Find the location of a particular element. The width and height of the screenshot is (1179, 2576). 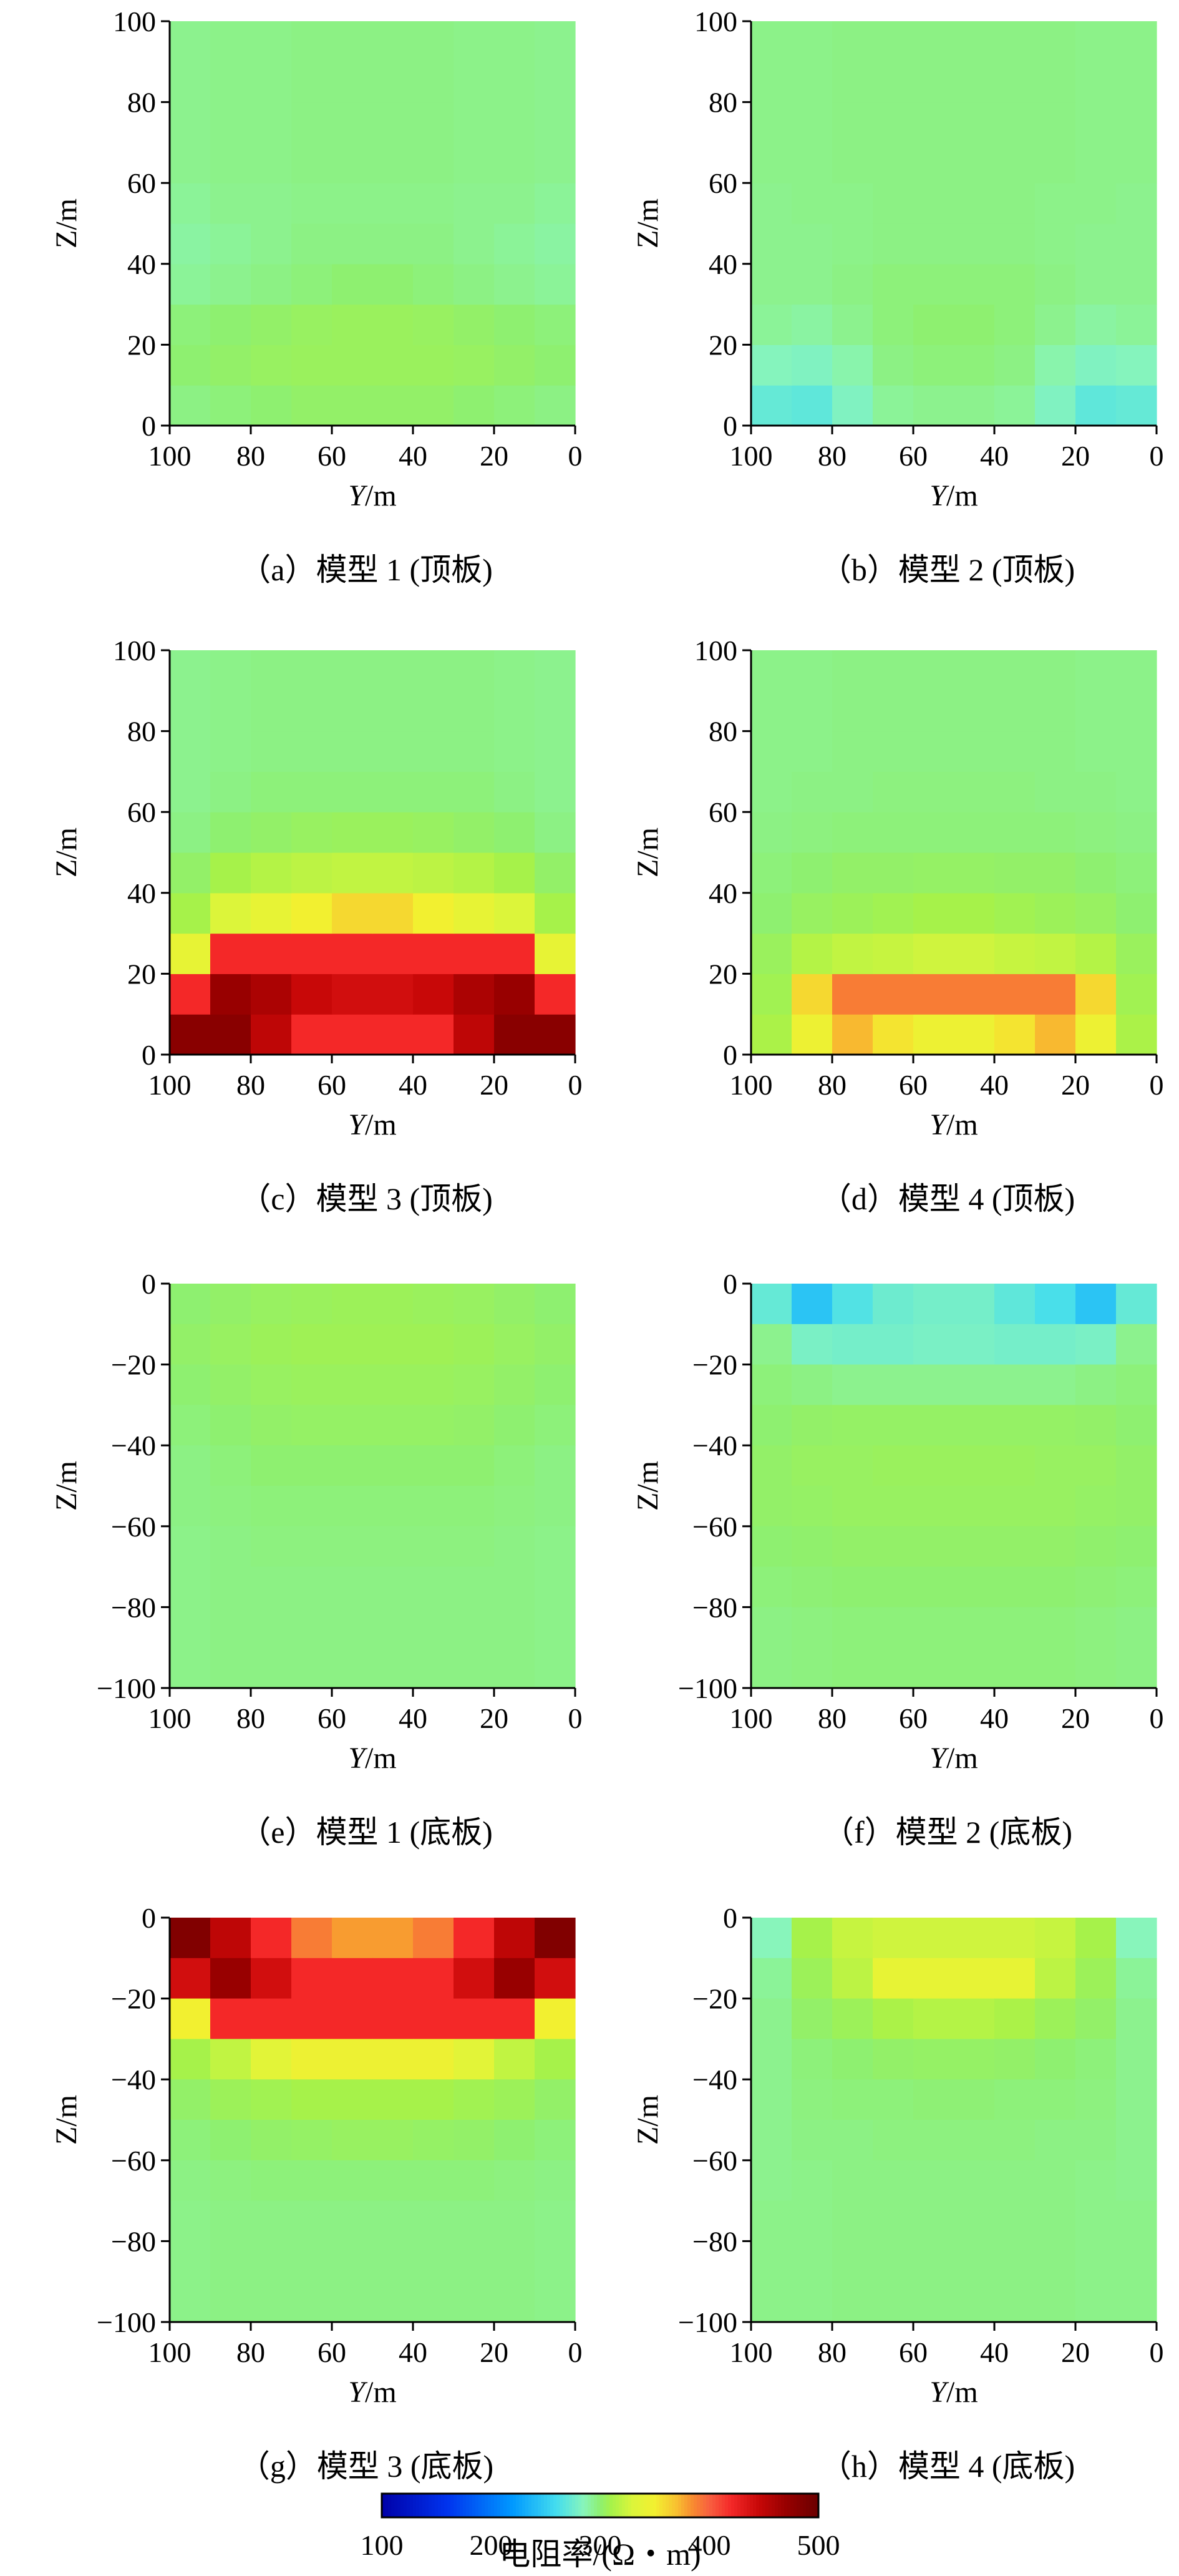

y-tick-label: 60 is located at coordinates (723, 183).